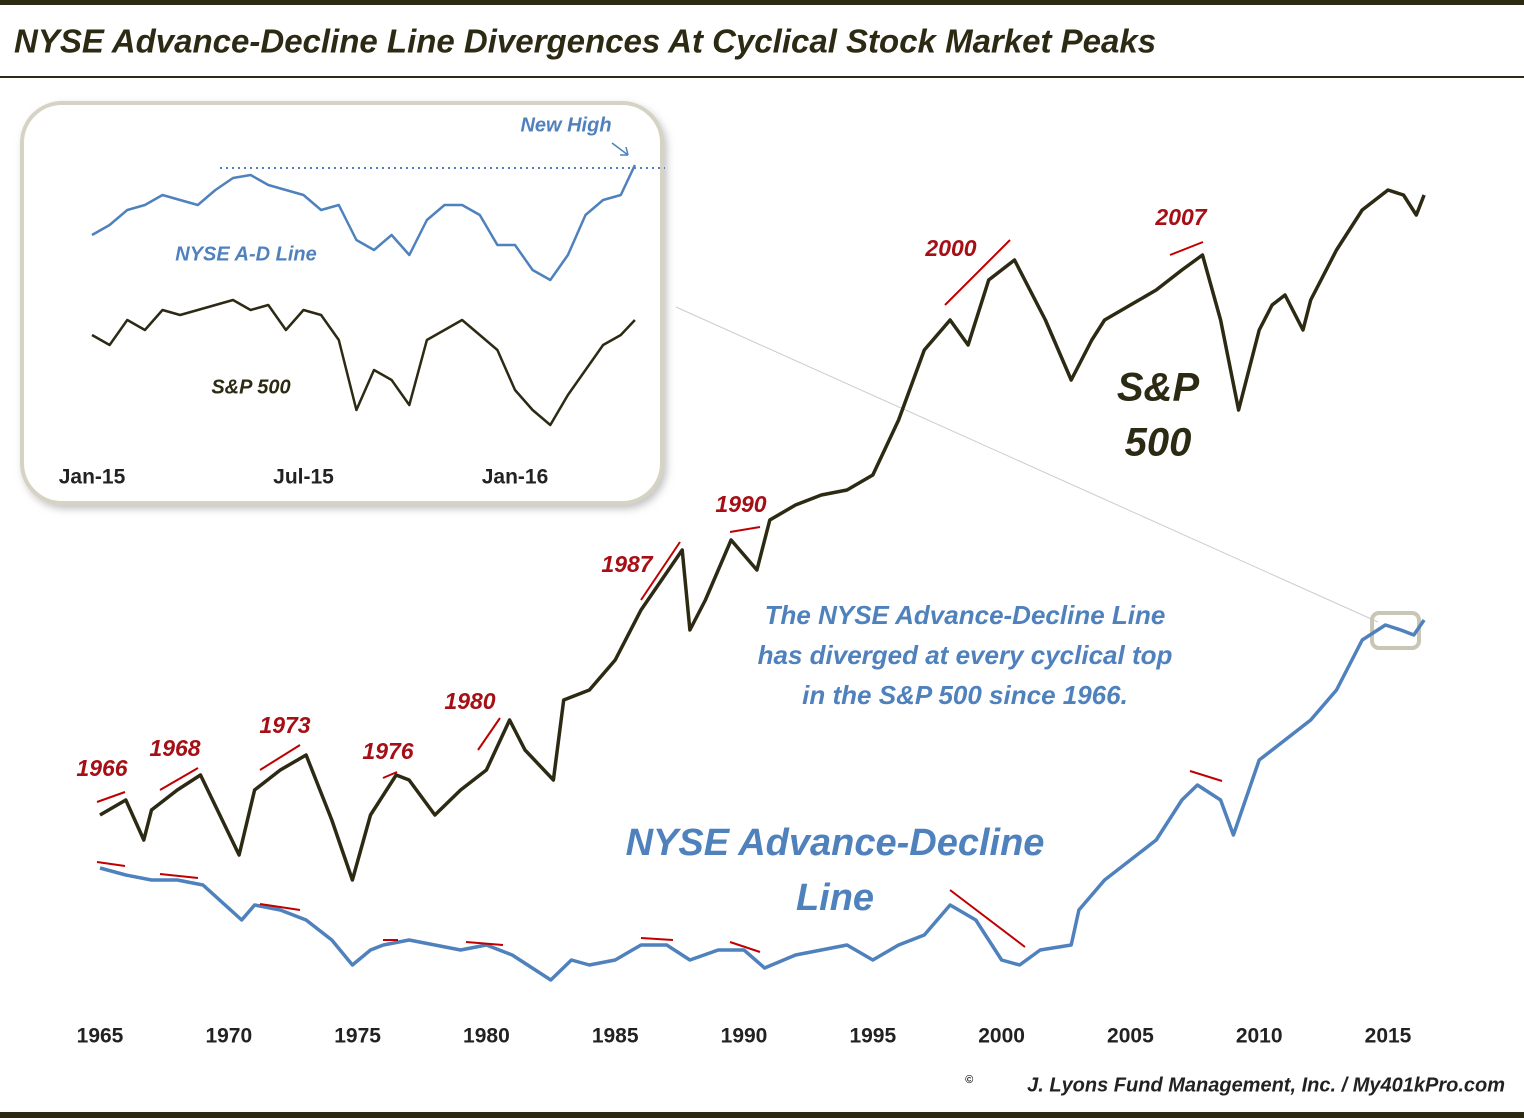 The height and width of the screenshot is (1118, 1524). I want to click on x-tick-label: 1990, so click(744, 1036).